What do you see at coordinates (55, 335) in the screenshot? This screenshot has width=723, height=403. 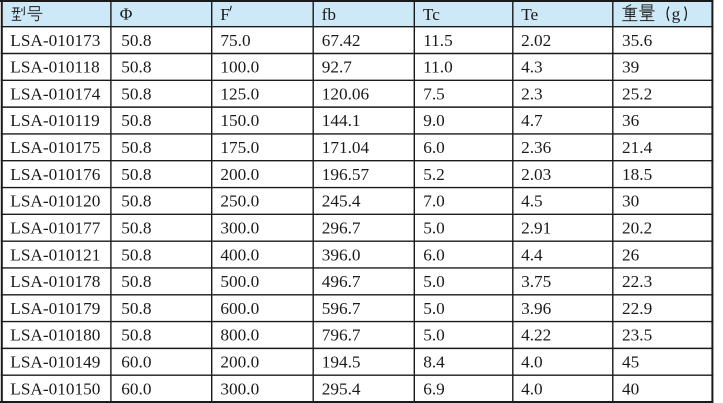 I see `svg-text: LSA-010180` at bounding box center [55, 335].